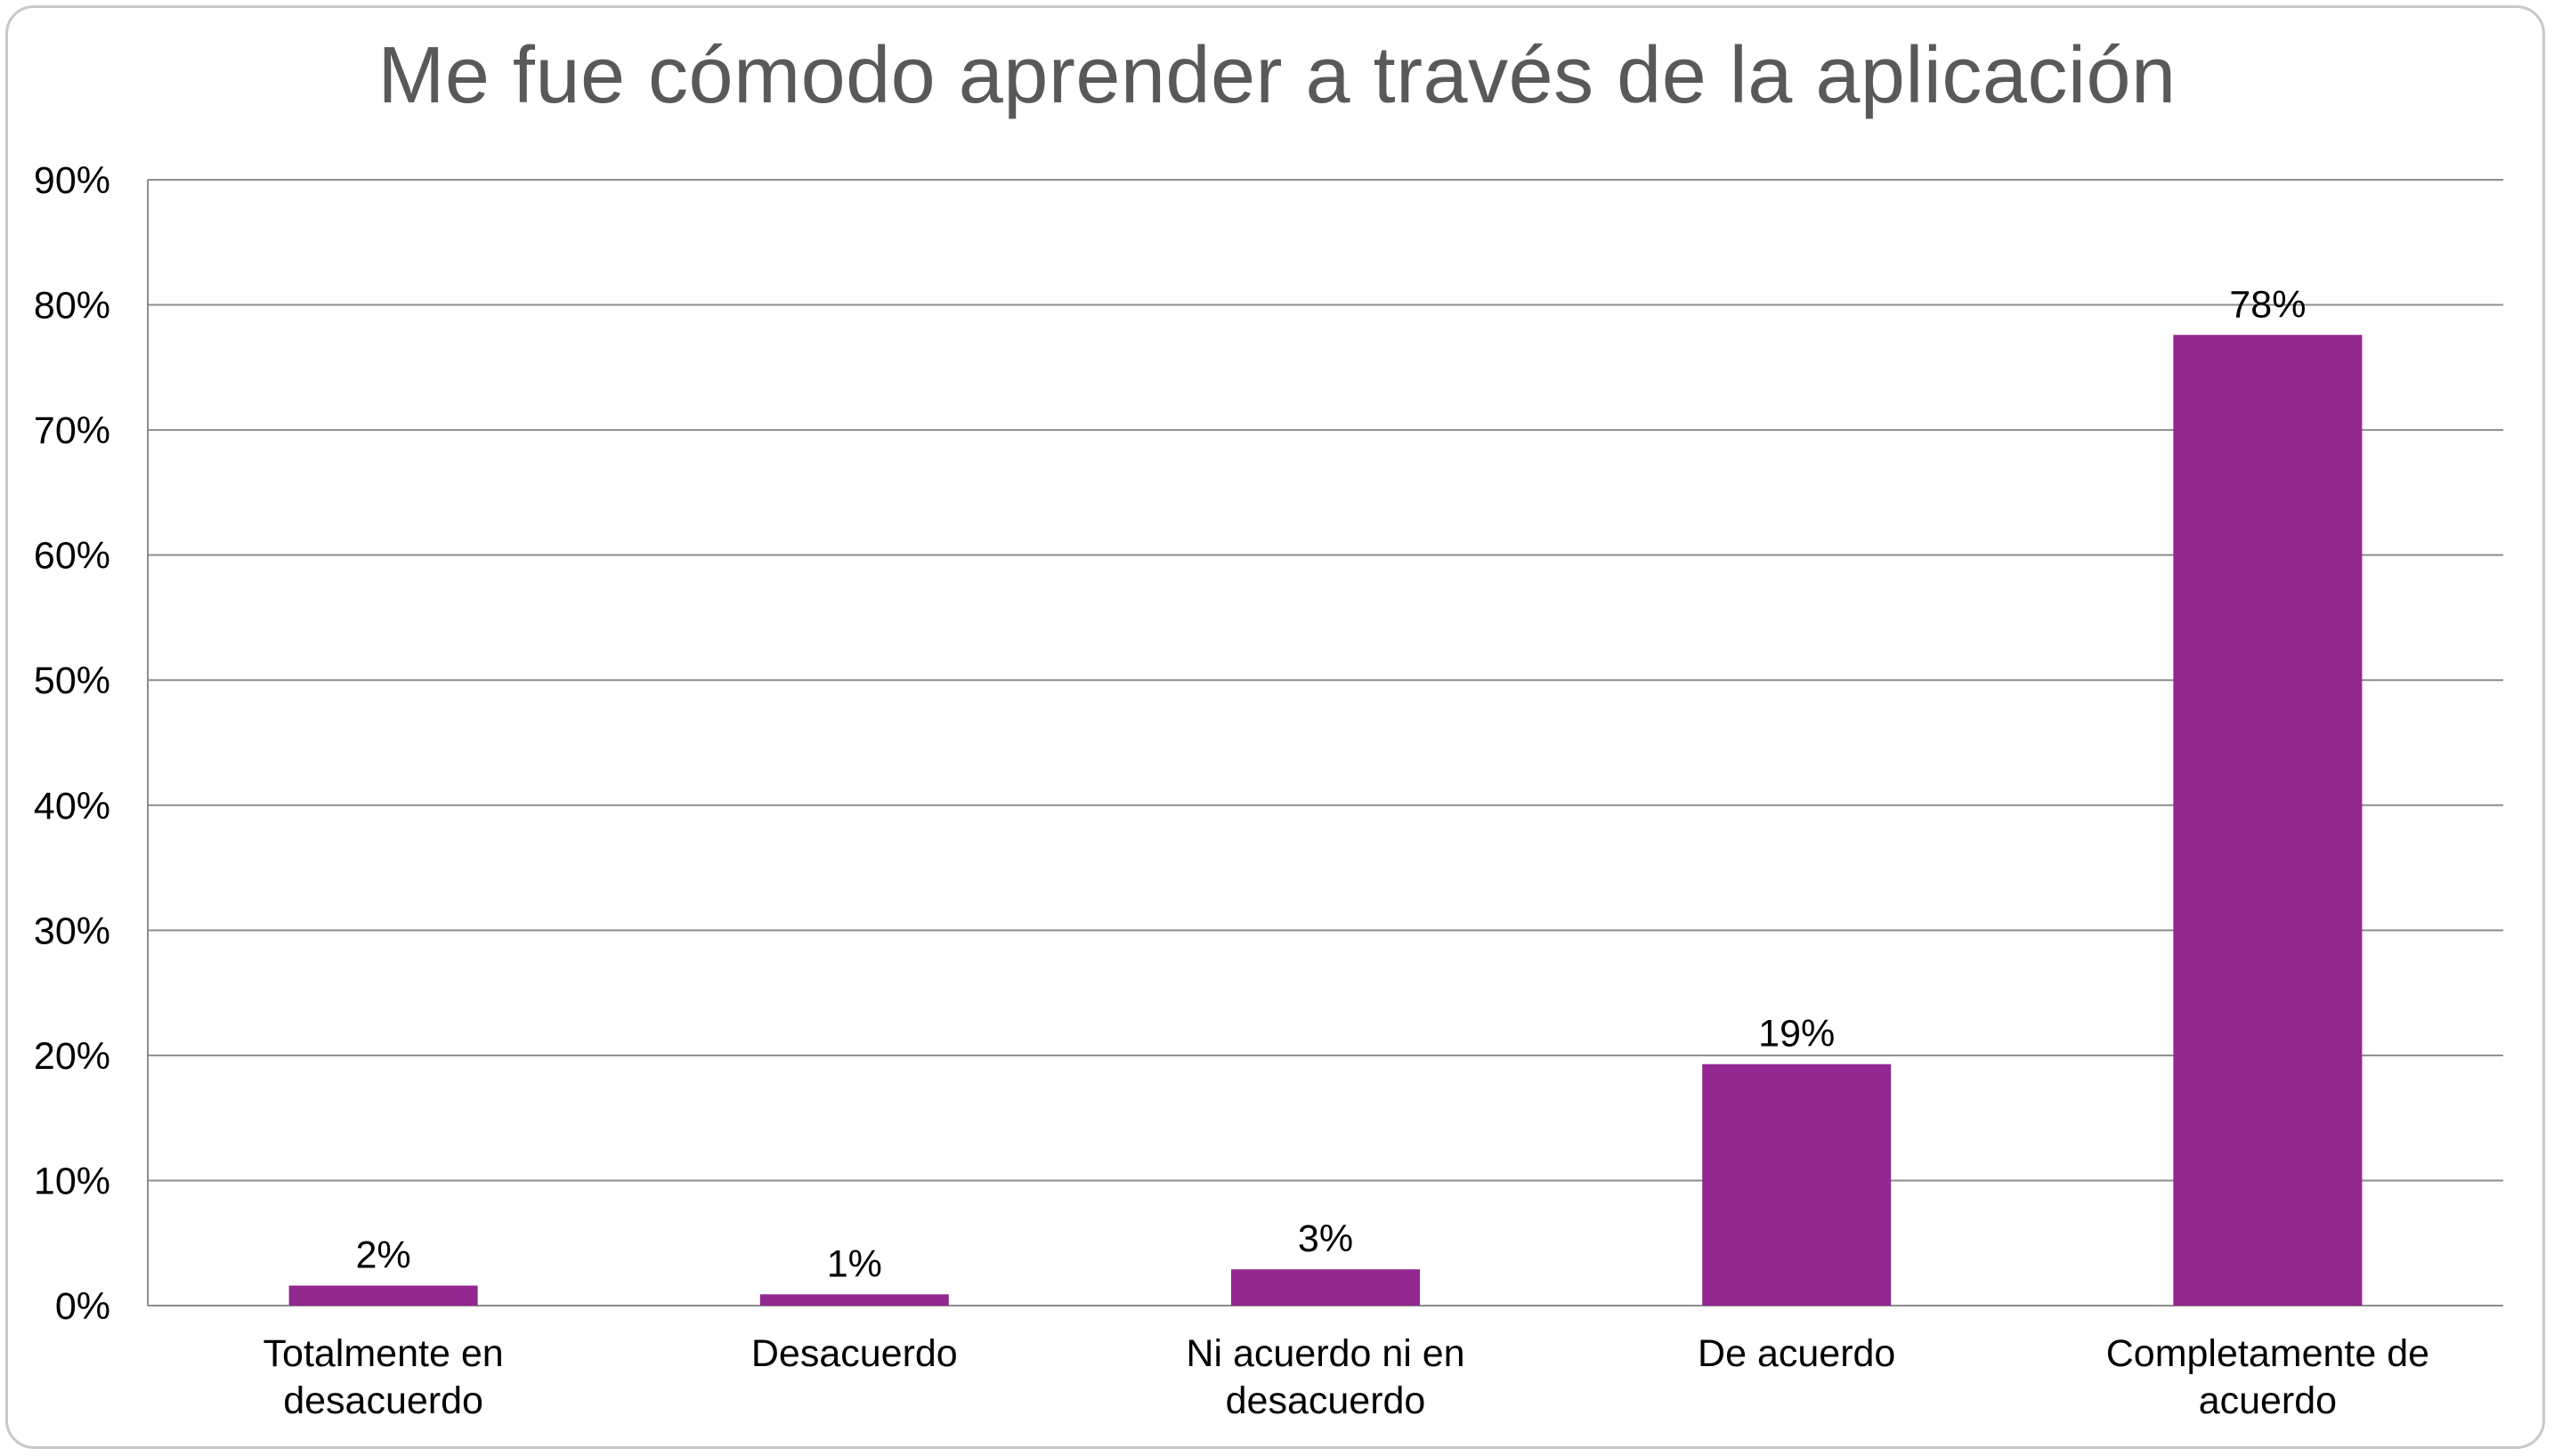 This screenshot has height=1456, width=2554. I want to click on x-category-label-line: acuerdo, so click(2268, 1400).